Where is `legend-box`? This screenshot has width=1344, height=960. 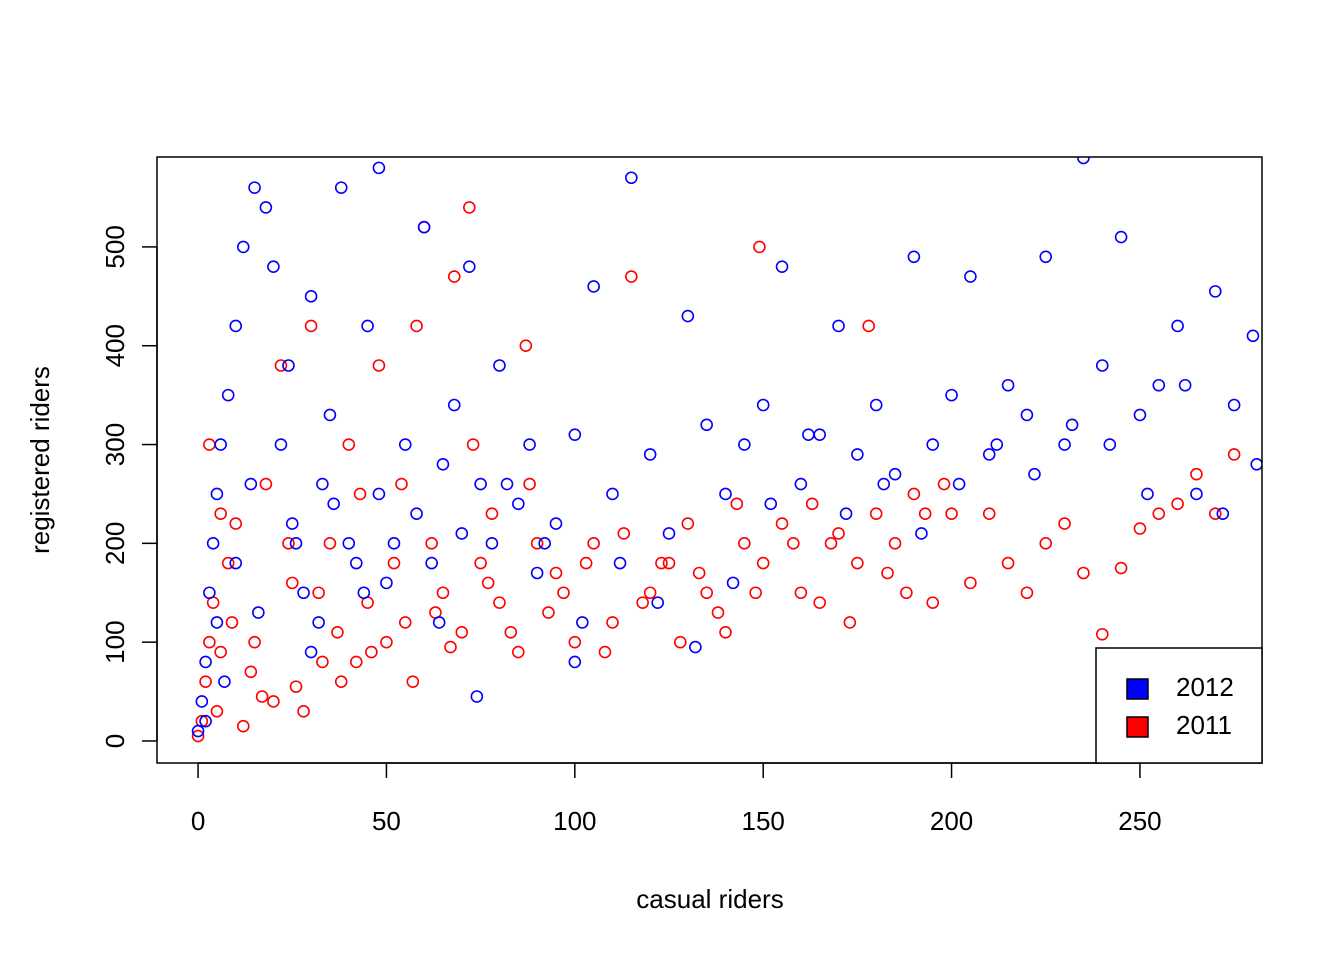
legend-box is located at coordinates (1179, 705).